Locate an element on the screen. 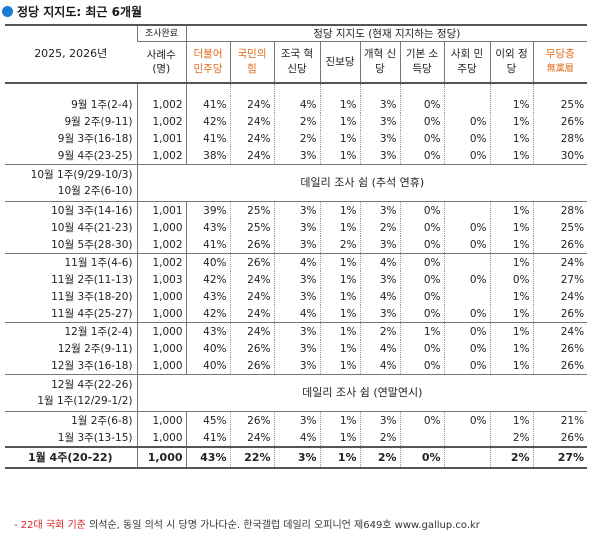 The height and width of the screenshot is (543, 594). period-label: 12월 4주(22-26) is located at coordinates (92, 385).